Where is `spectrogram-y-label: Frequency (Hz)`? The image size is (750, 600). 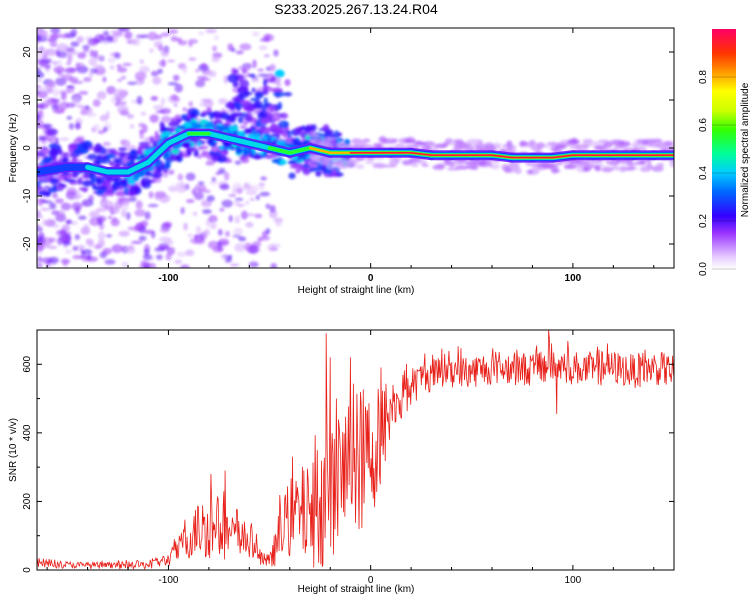 spectrogram-y-label: Frequency (Hz) is located at coordinates (13, 148).